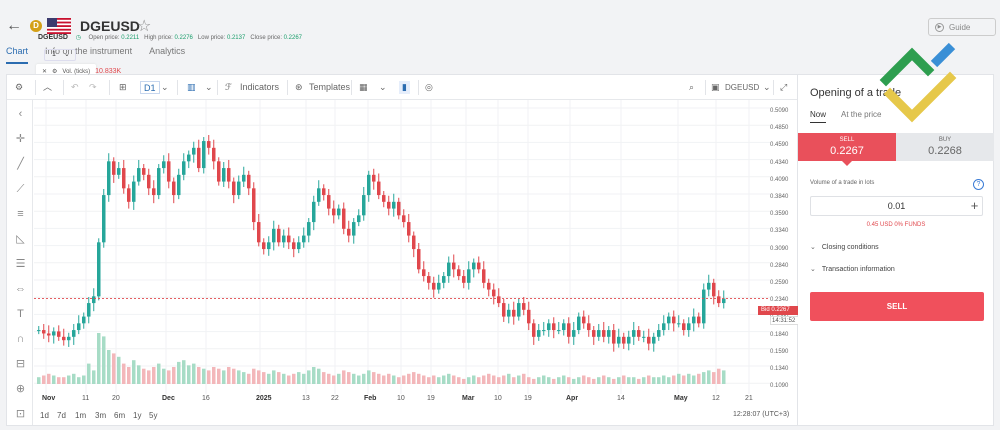 This screenshot has width=1000, height=430. Describe the element at coordinates (137, 415) in the screenshot. I see `period-1y: 1y` at that location.